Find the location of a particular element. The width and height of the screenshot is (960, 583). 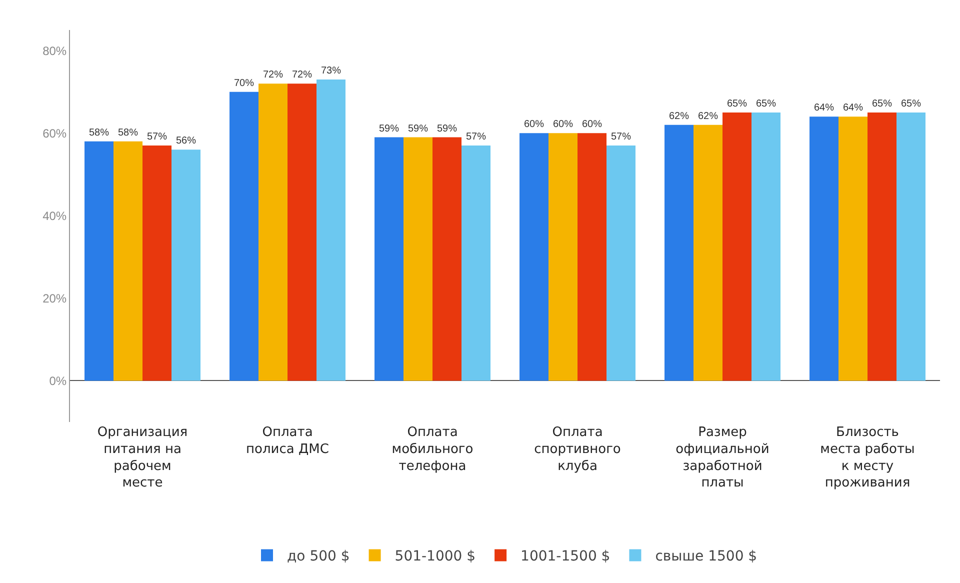

y-tick-label: 60% is located at coordinates (54, 133).